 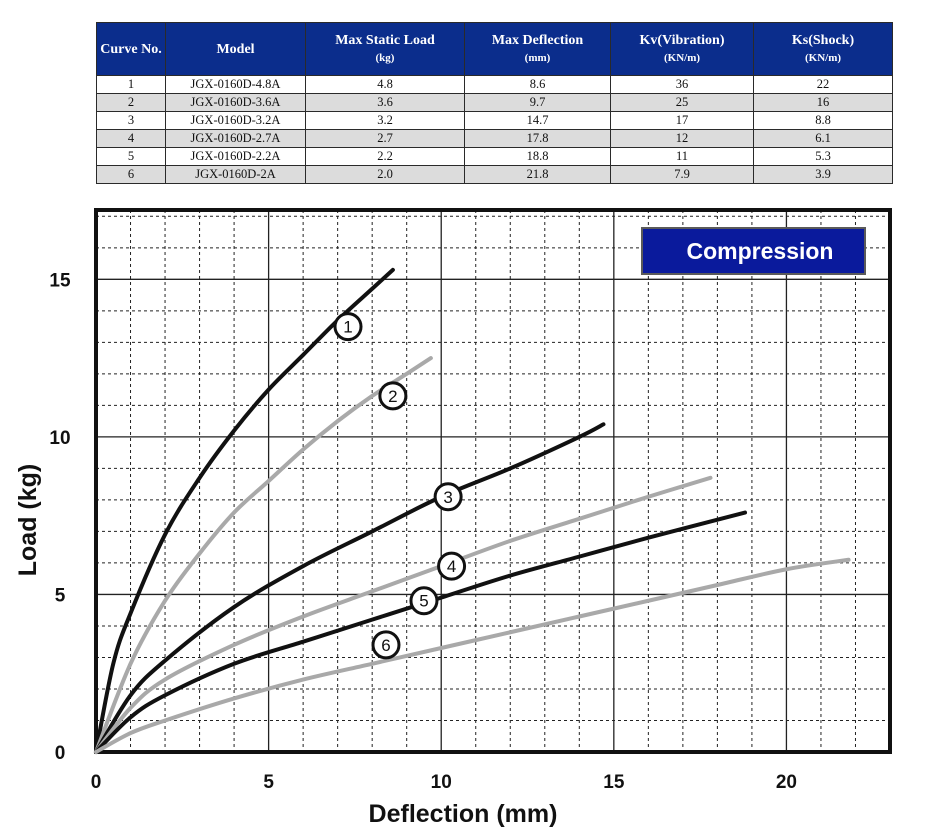 I want to click on y-tick-label: 15, so click(x=60, y=280).